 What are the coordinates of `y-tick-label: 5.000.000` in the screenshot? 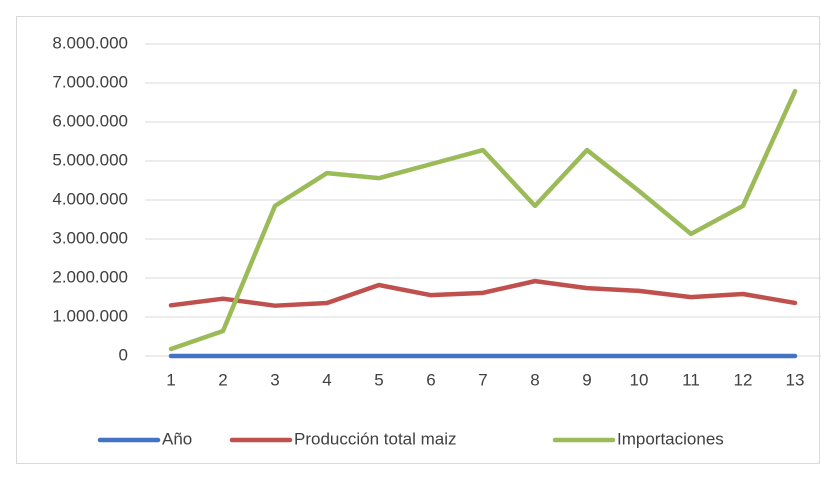 It's located at (90, 159).